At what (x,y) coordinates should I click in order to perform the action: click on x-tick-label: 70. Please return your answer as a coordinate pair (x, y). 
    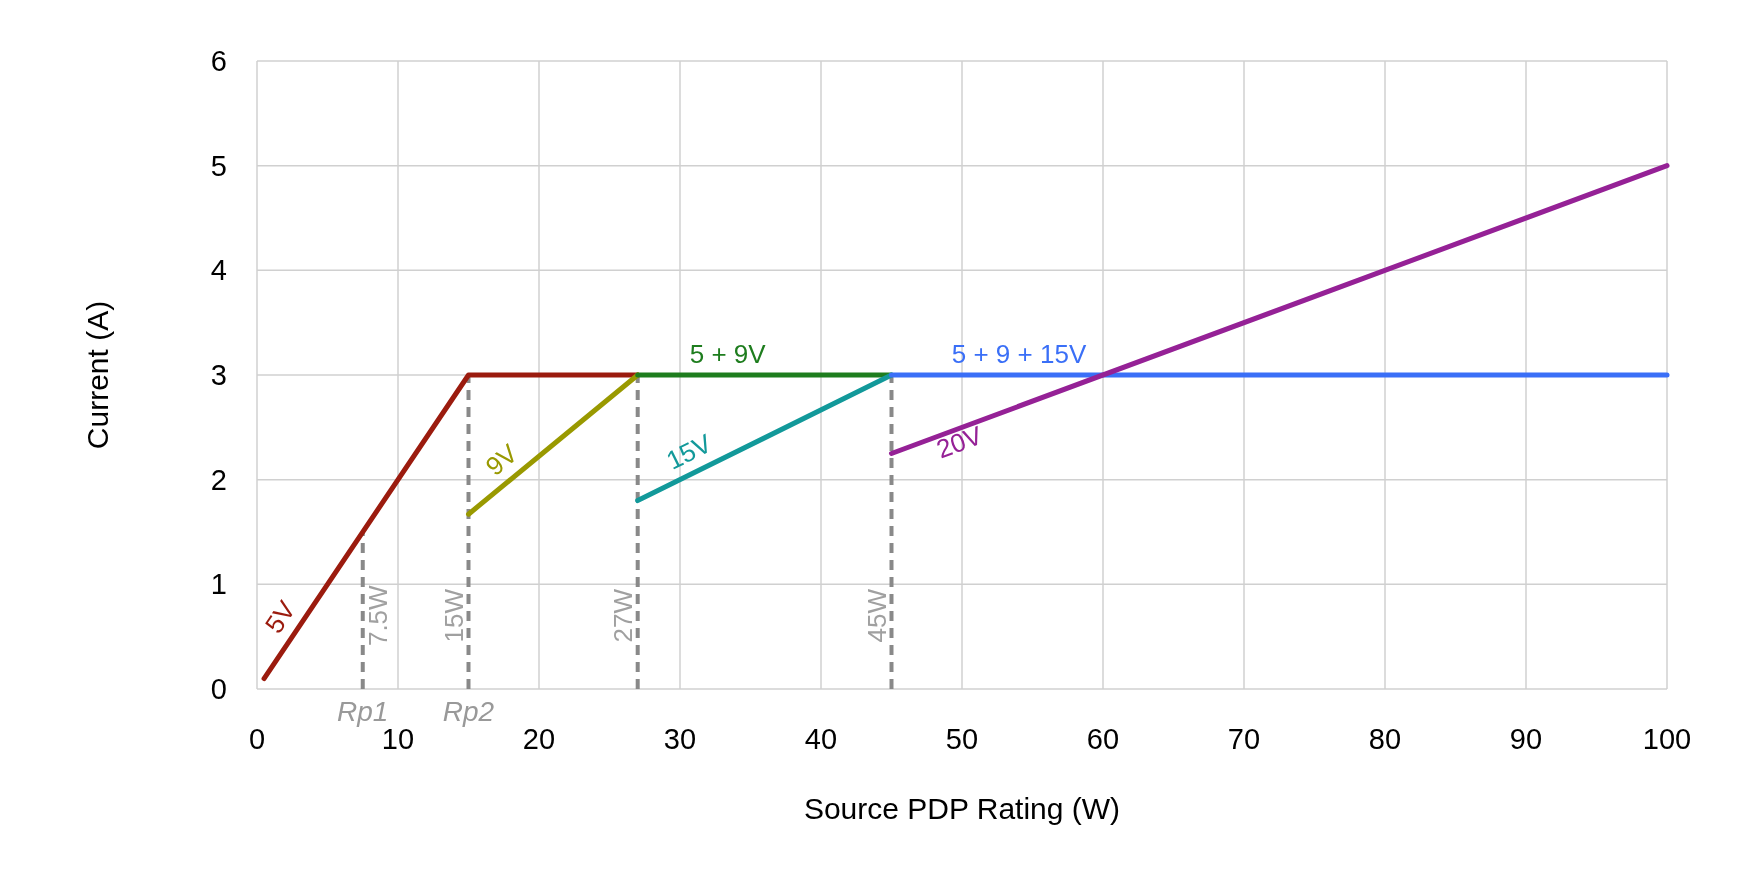
    Looking at the image, I should click on (1244, 739).